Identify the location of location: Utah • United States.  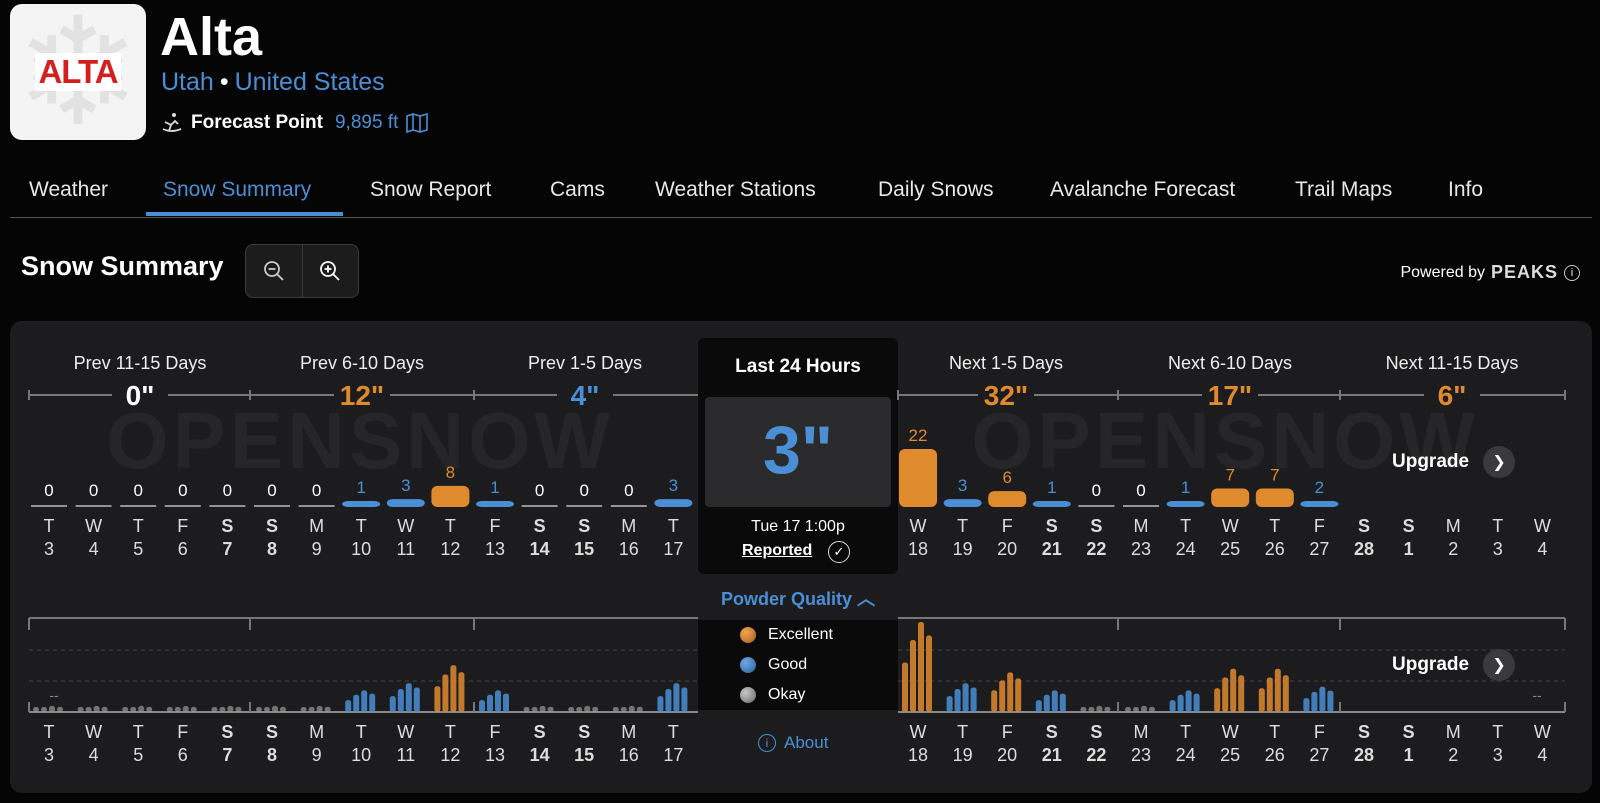
(273, 82).